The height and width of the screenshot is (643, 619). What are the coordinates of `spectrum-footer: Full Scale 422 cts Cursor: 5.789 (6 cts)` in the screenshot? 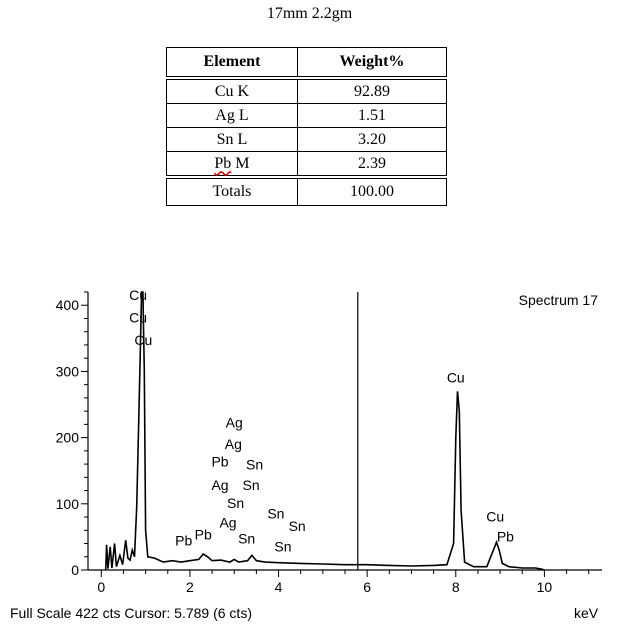 It's located at (131, 613).